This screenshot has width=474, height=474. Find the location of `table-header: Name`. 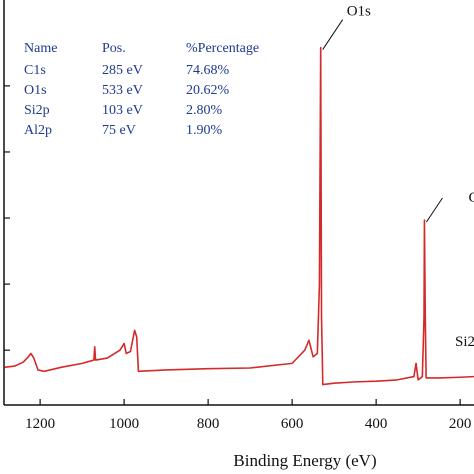

table-header: Name is located at coordinates (40, 48).